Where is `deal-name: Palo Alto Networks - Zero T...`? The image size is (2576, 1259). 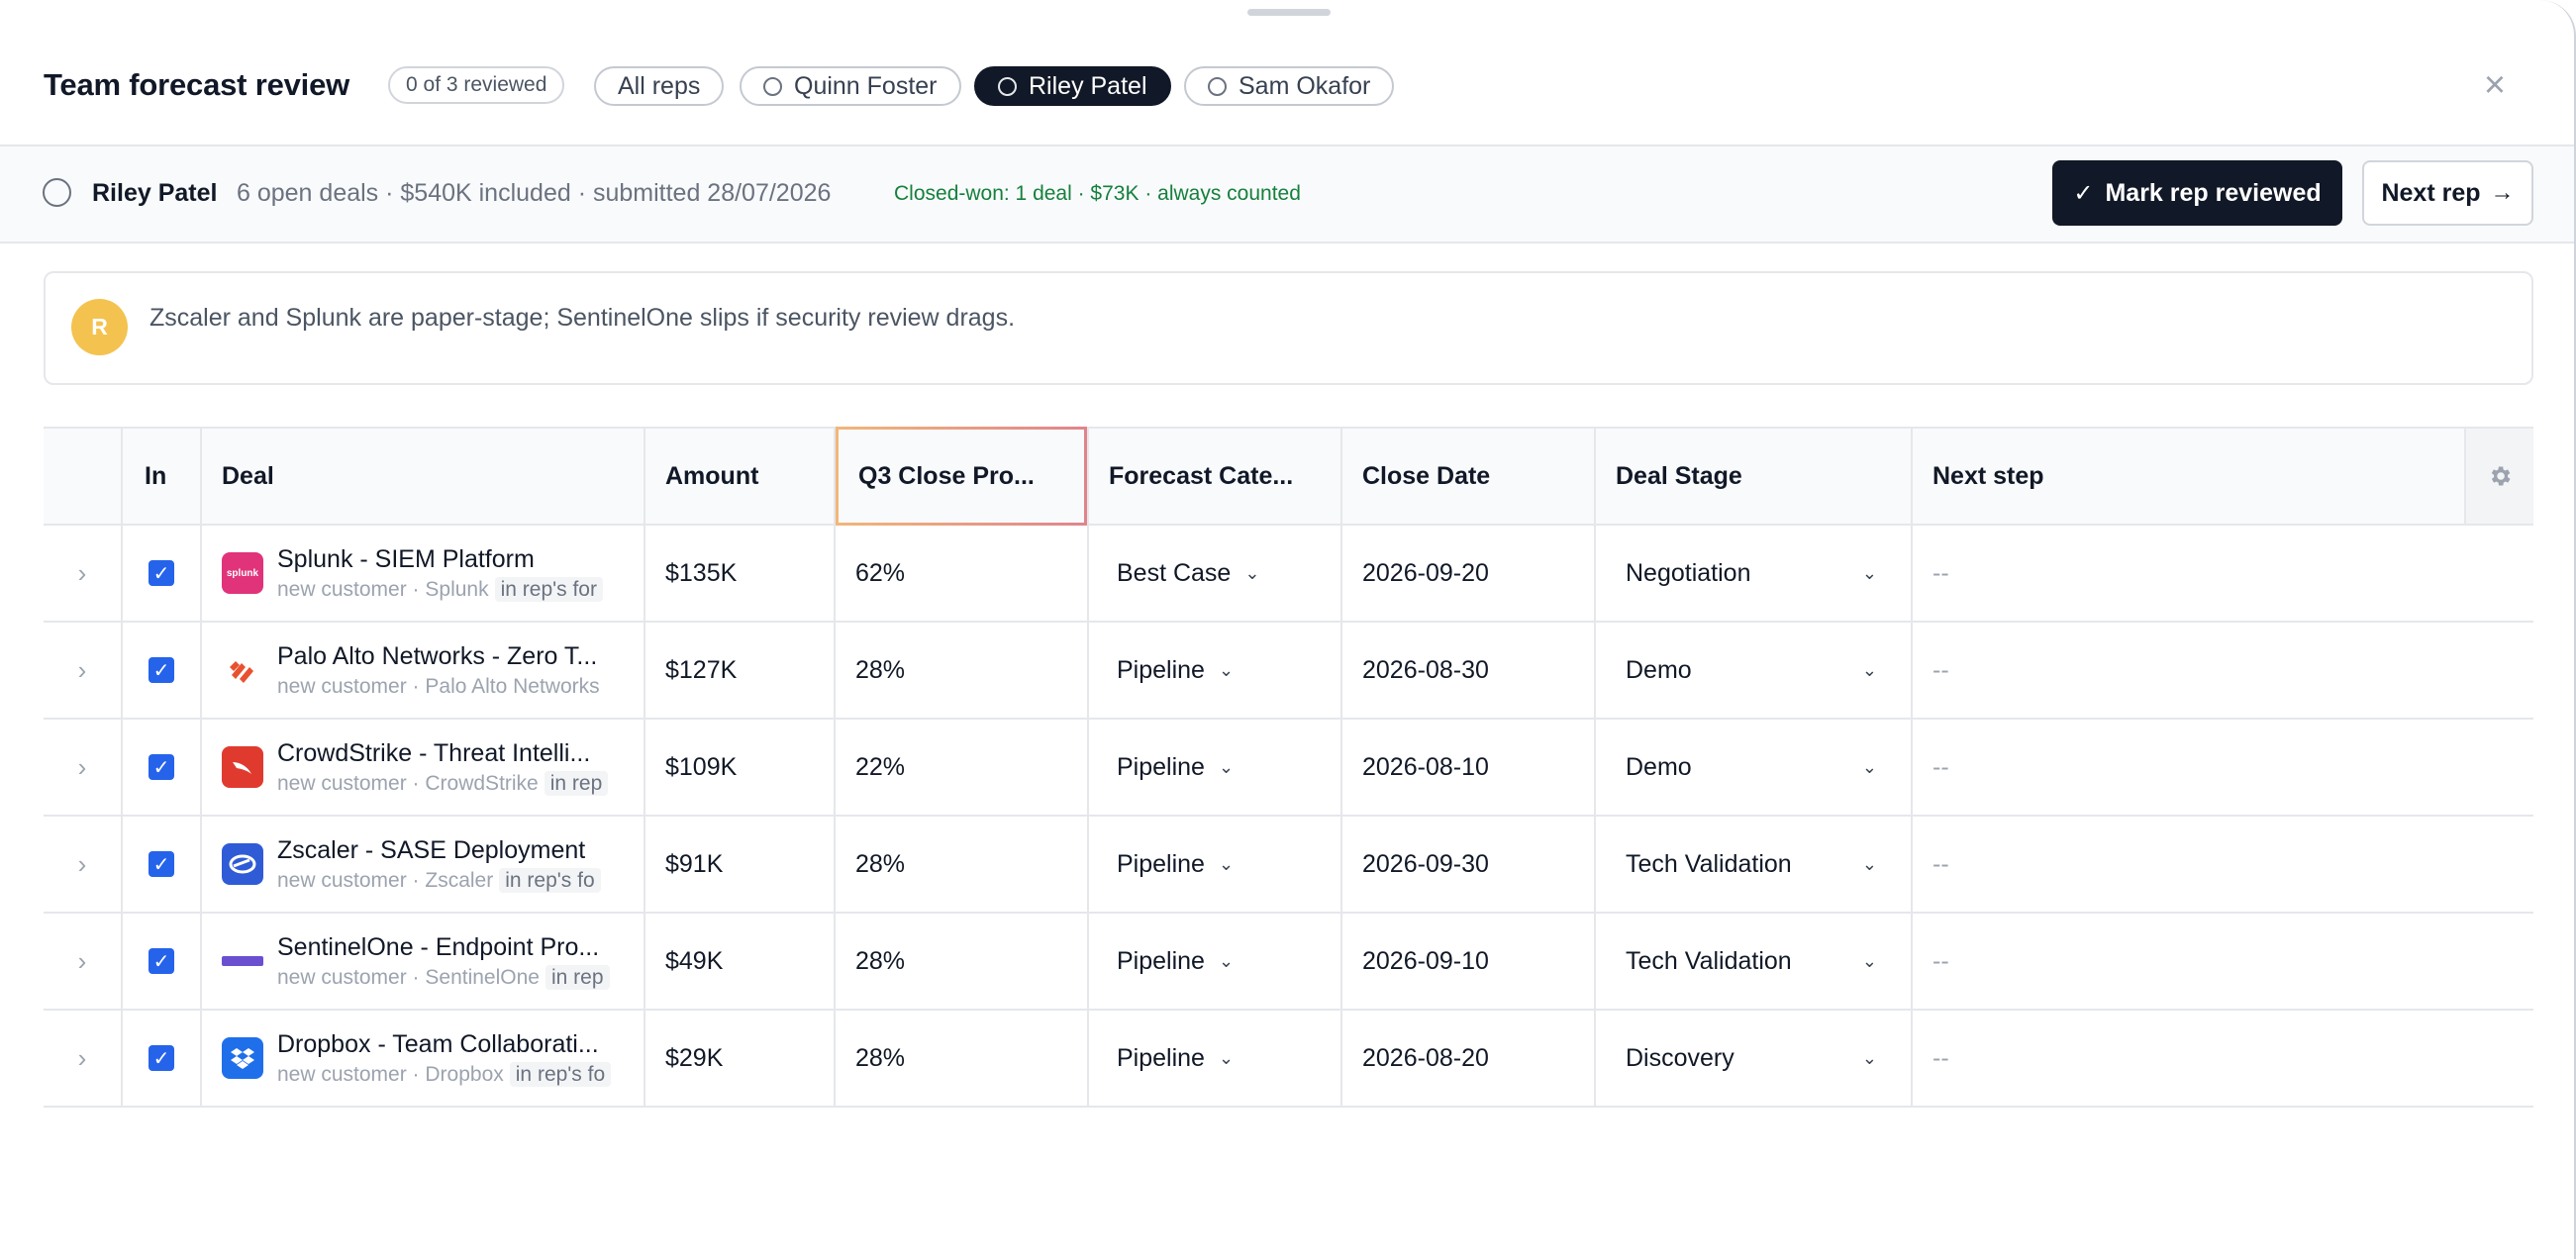
deal-name: Palo Alto Networks - Zero T... is located at coordinates (438, 655).